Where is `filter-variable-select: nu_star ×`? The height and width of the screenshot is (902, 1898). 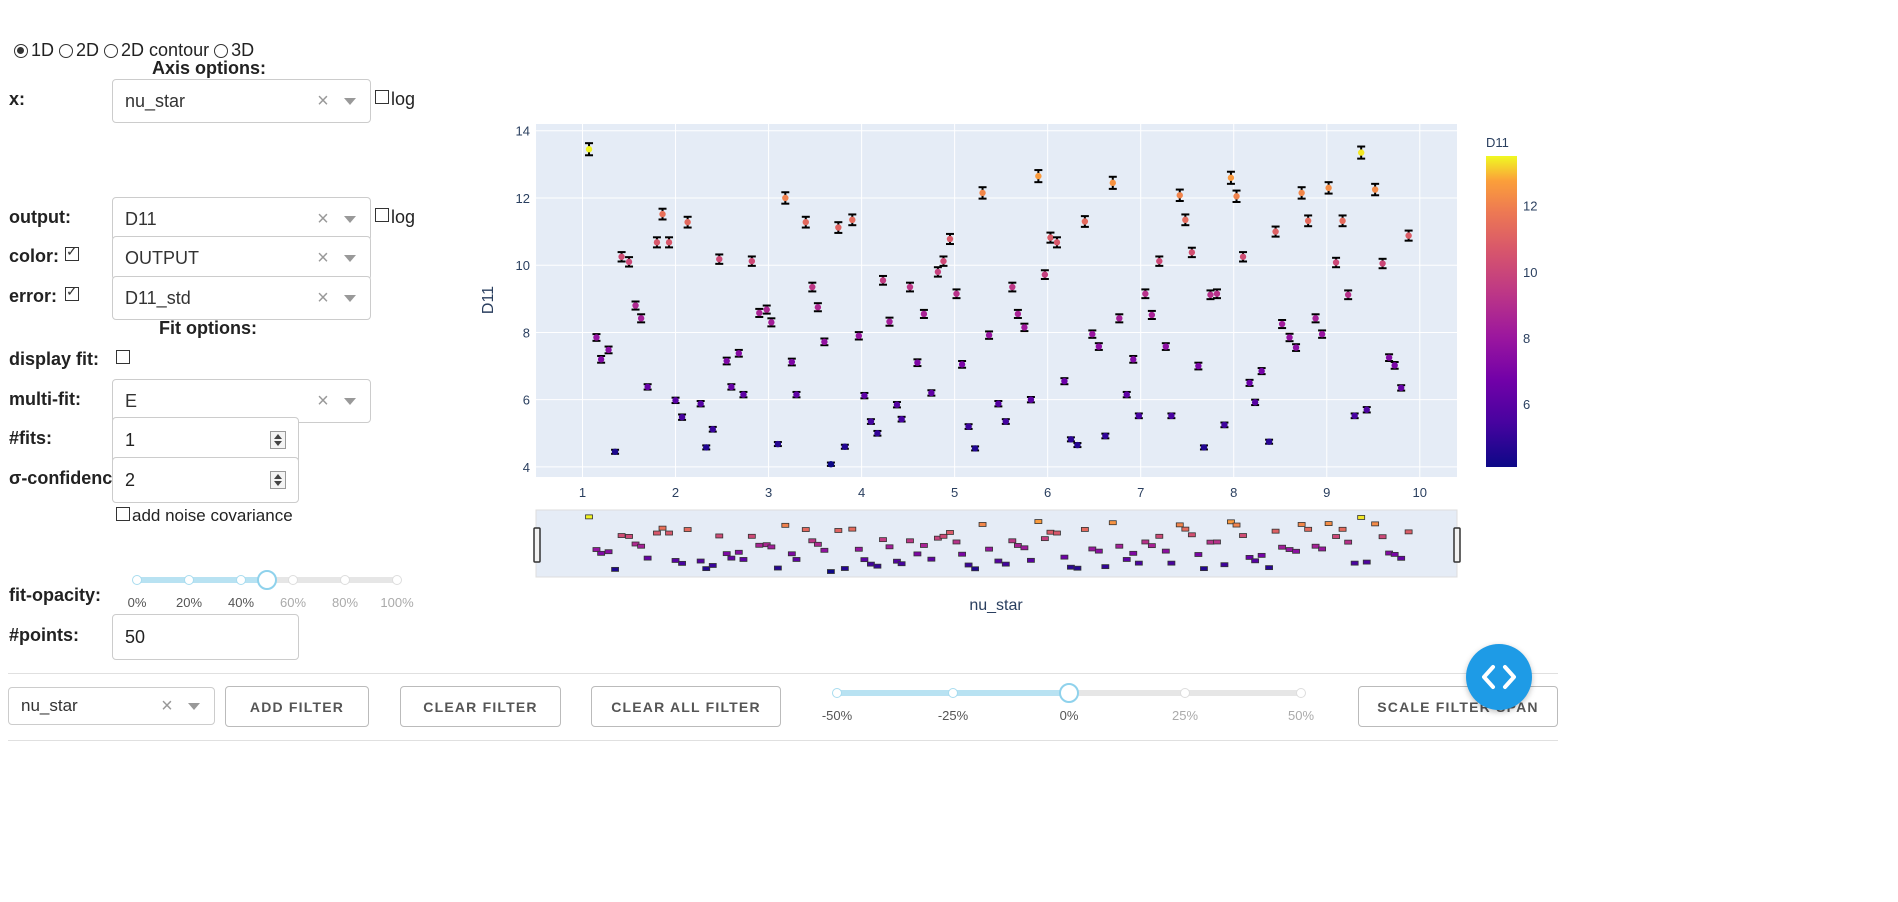
filter-variable-select: nu_star × is located at coordinates (111, 706).